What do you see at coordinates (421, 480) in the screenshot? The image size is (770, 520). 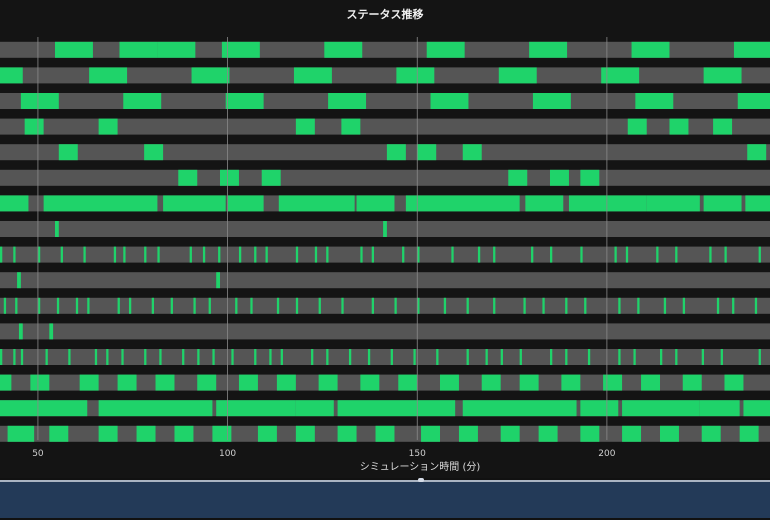 I see `scrubber-handle` at bounding box center [421, 480].